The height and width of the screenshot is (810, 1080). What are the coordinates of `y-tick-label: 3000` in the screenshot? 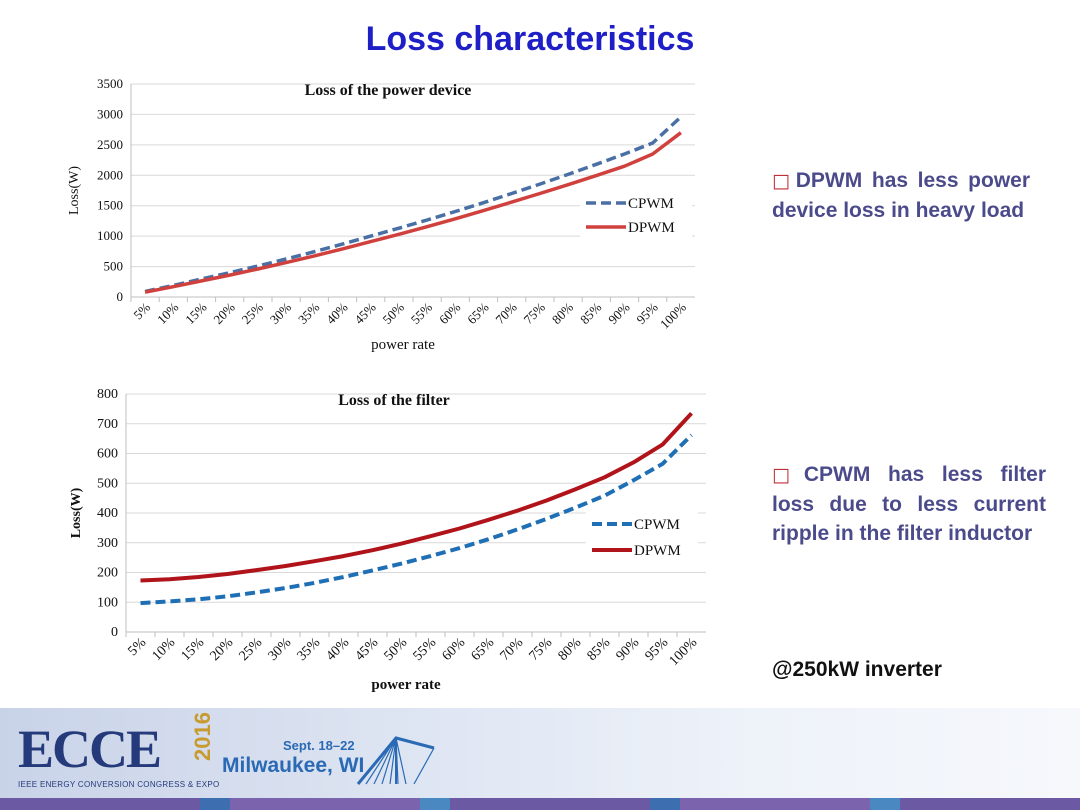 It's located at (110, 113).